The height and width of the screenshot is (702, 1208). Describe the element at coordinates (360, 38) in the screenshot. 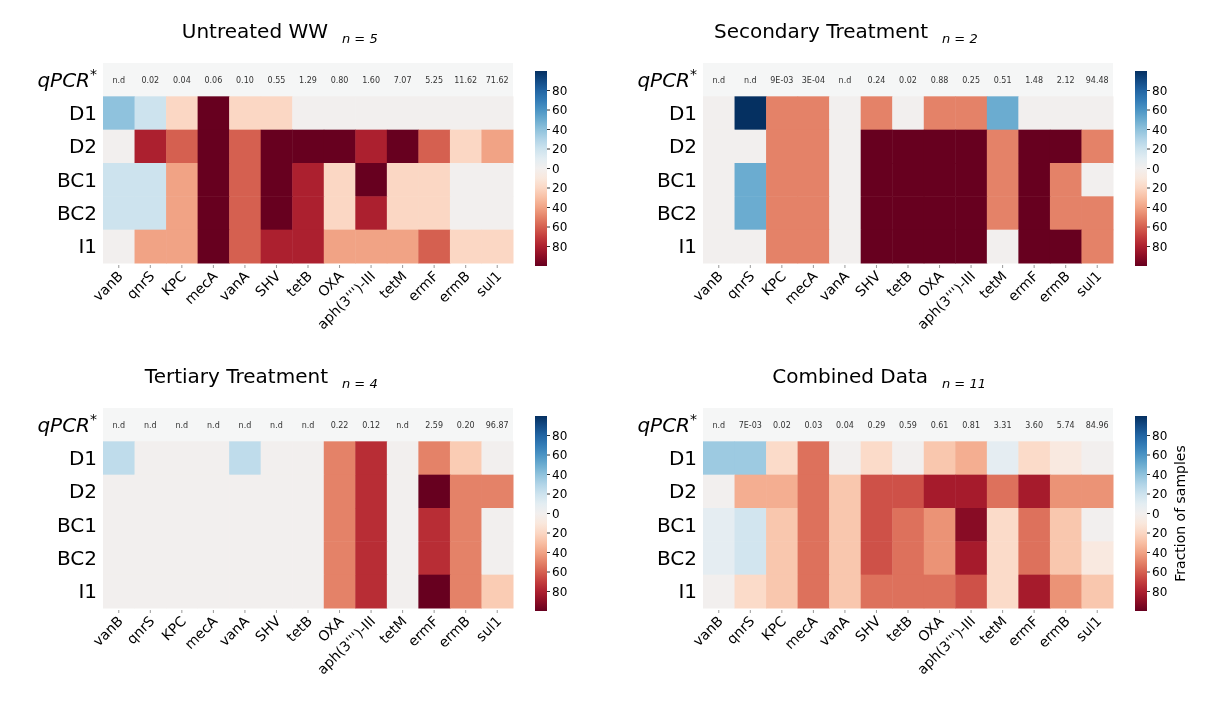

I see `chart-subtitle: n = 5` at that location.